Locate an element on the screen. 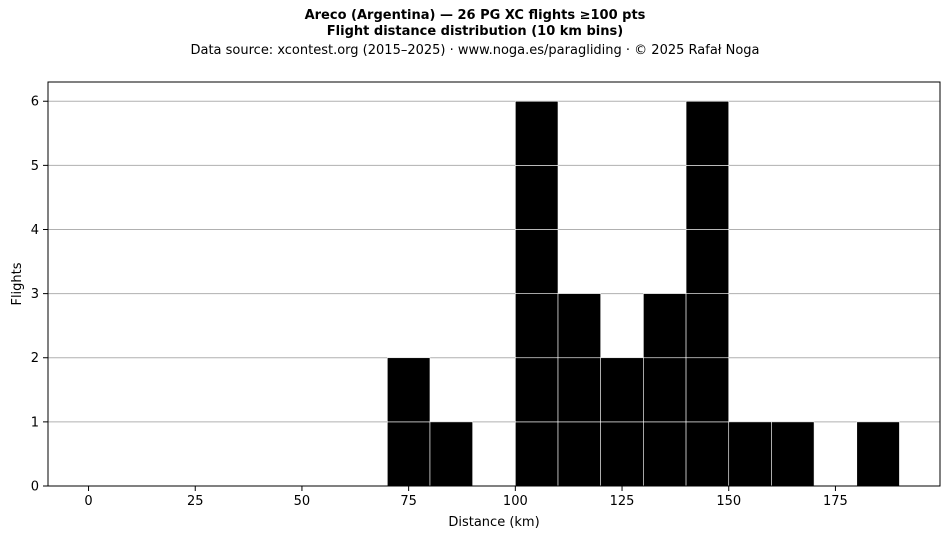  y-tick-label: 2 is located at coordinates (35, 358).